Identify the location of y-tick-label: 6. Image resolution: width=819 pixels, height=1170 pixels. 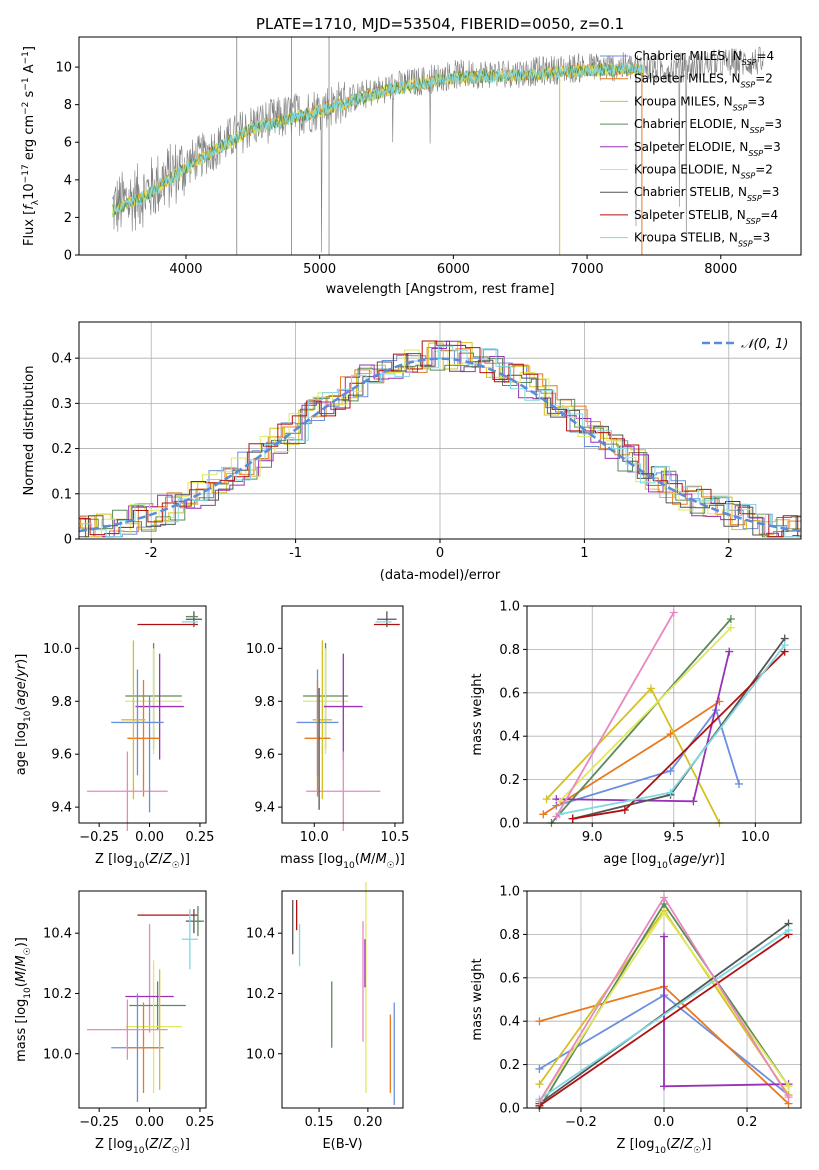
(68, 143).